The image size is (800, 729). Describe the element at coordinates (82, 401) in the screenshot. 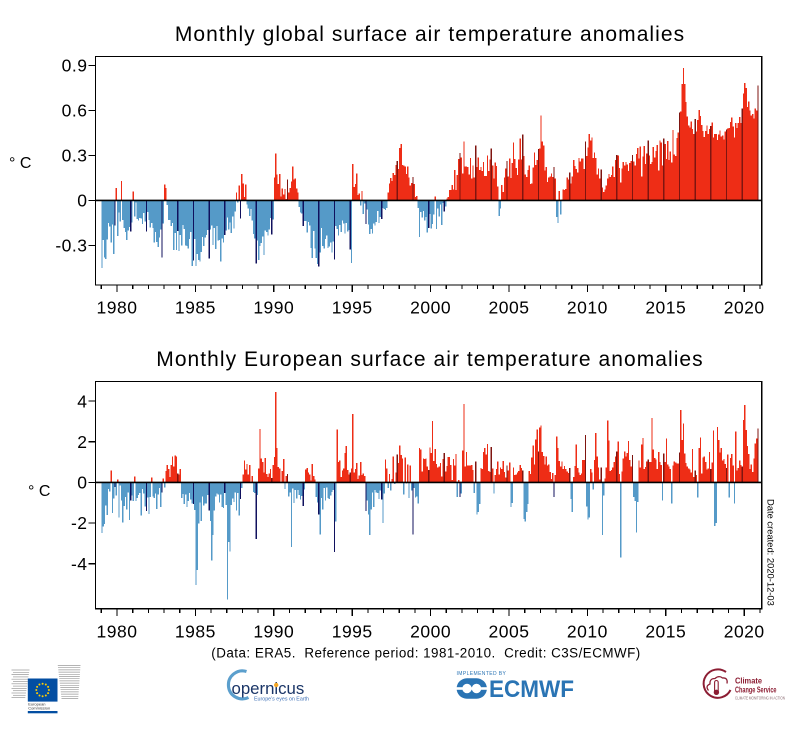

I see `svg-text: 4` at that location.